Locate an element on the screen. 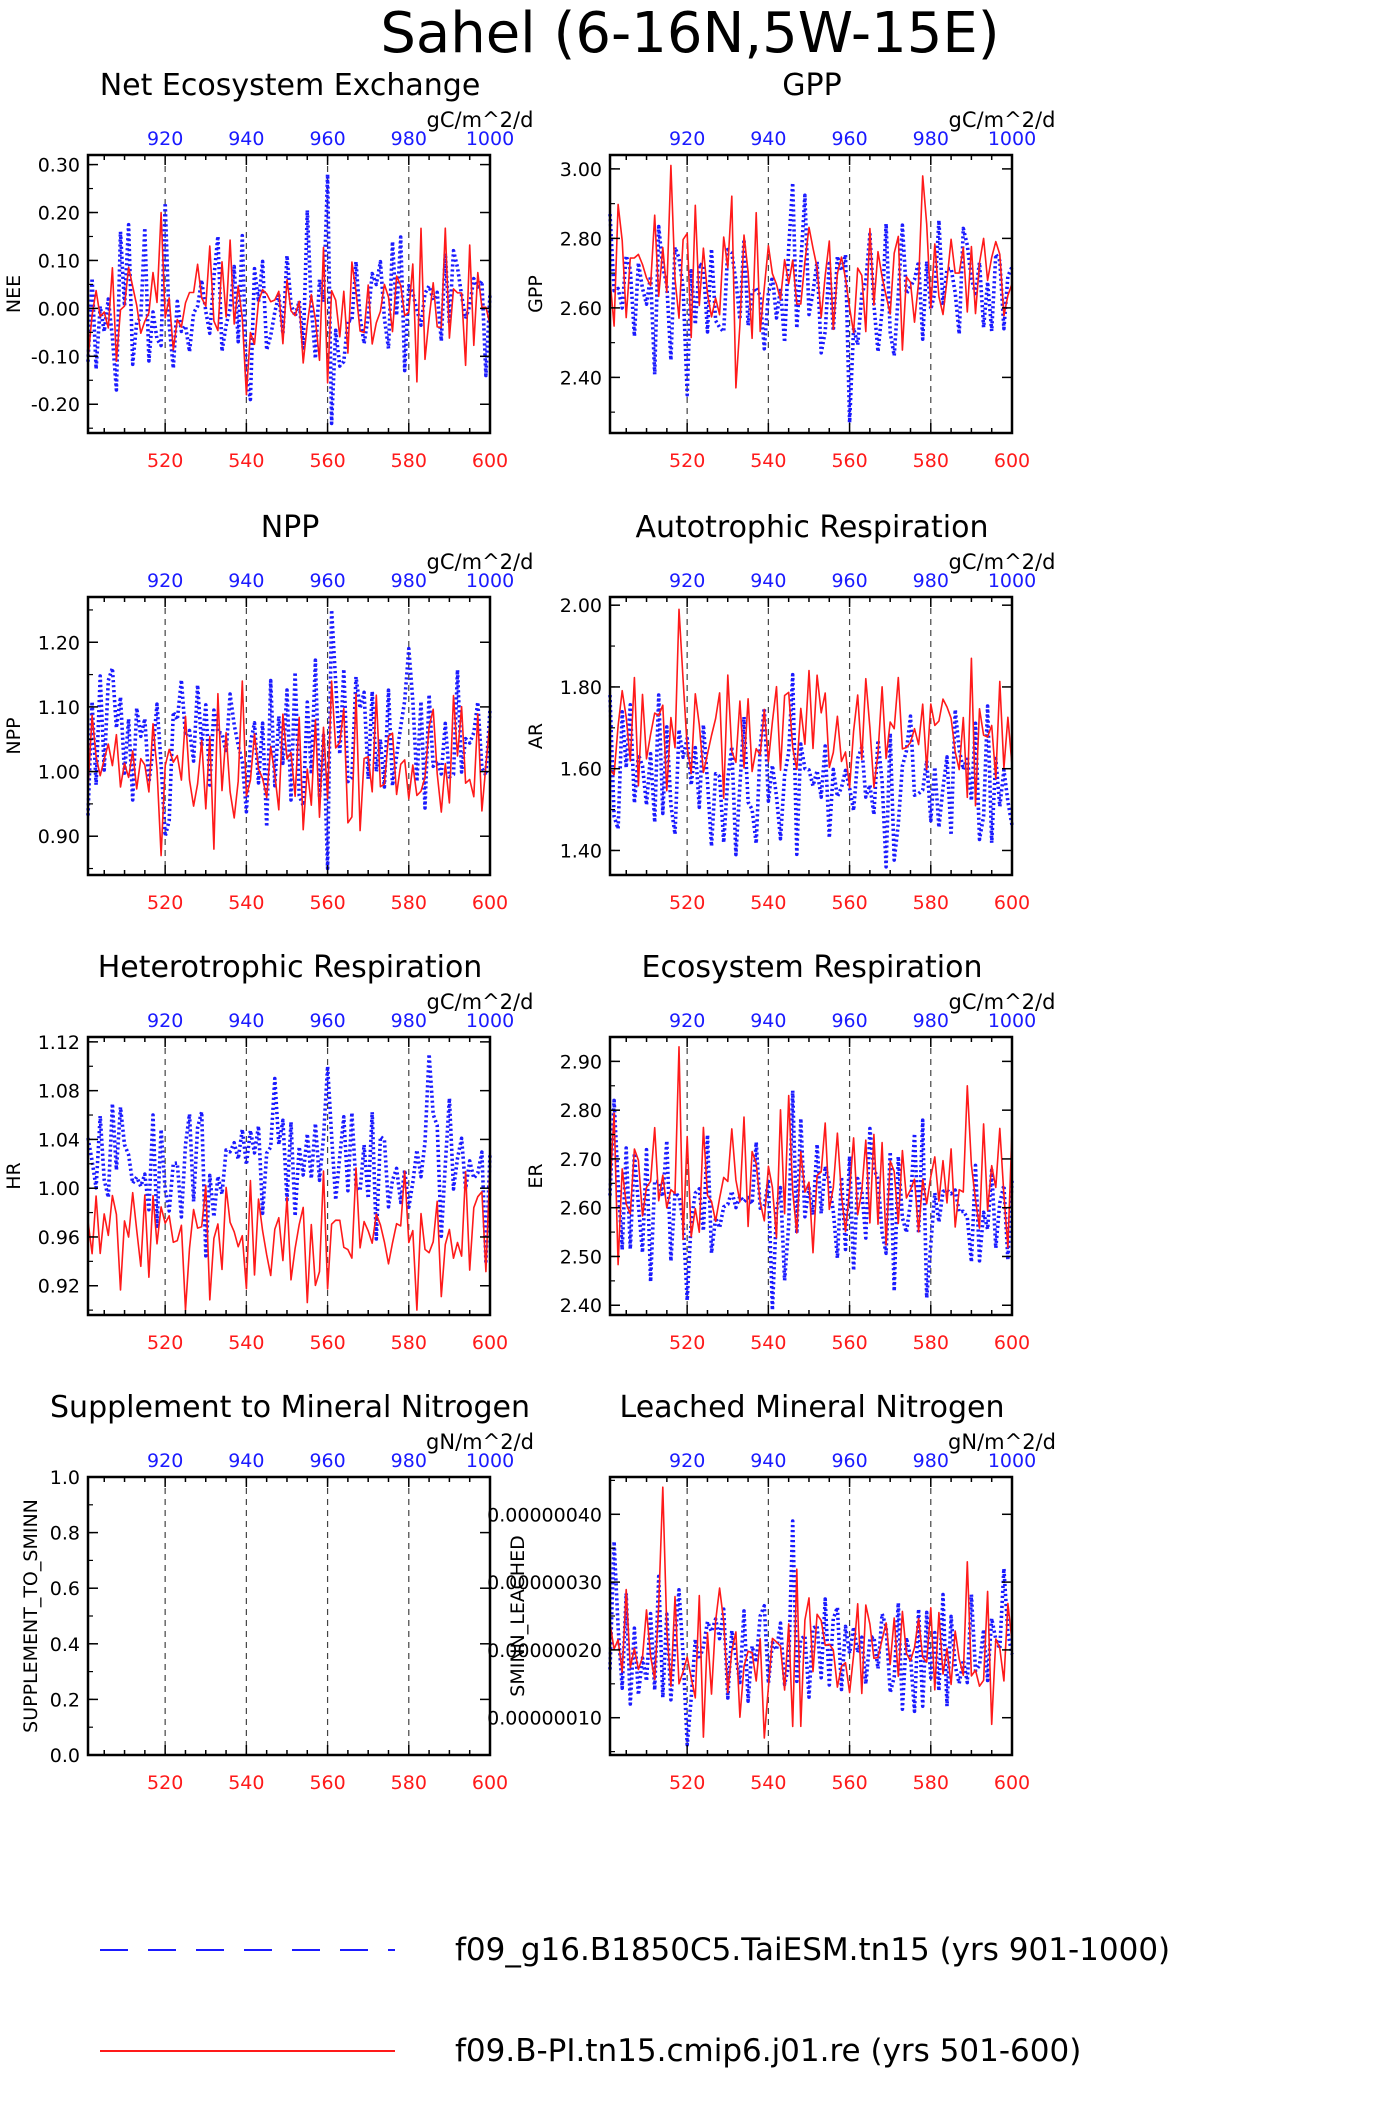  y-tick-label: 2.50 is located at coordinates (581, 1257).